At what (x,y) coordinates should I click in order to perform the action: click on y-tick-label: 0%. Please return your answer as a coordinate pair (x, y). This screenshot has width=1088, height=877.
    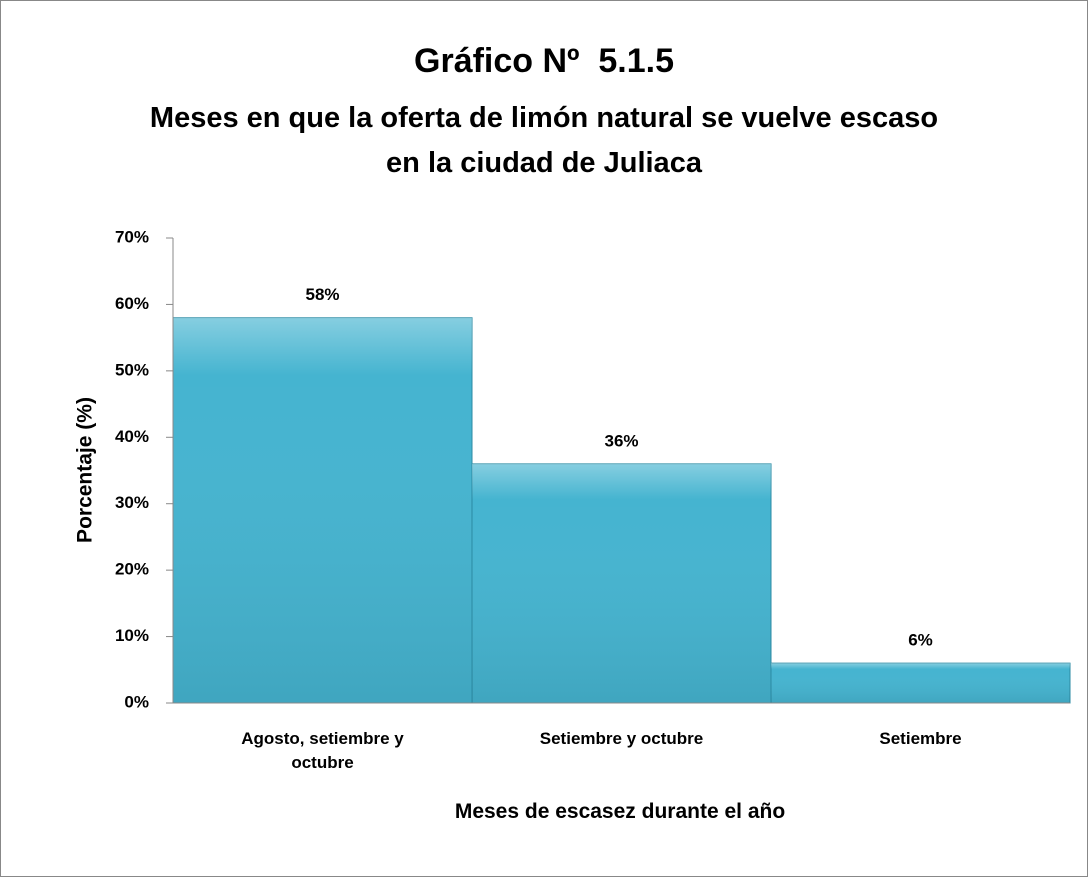
    Looking at the image, I should click on (136, 701).